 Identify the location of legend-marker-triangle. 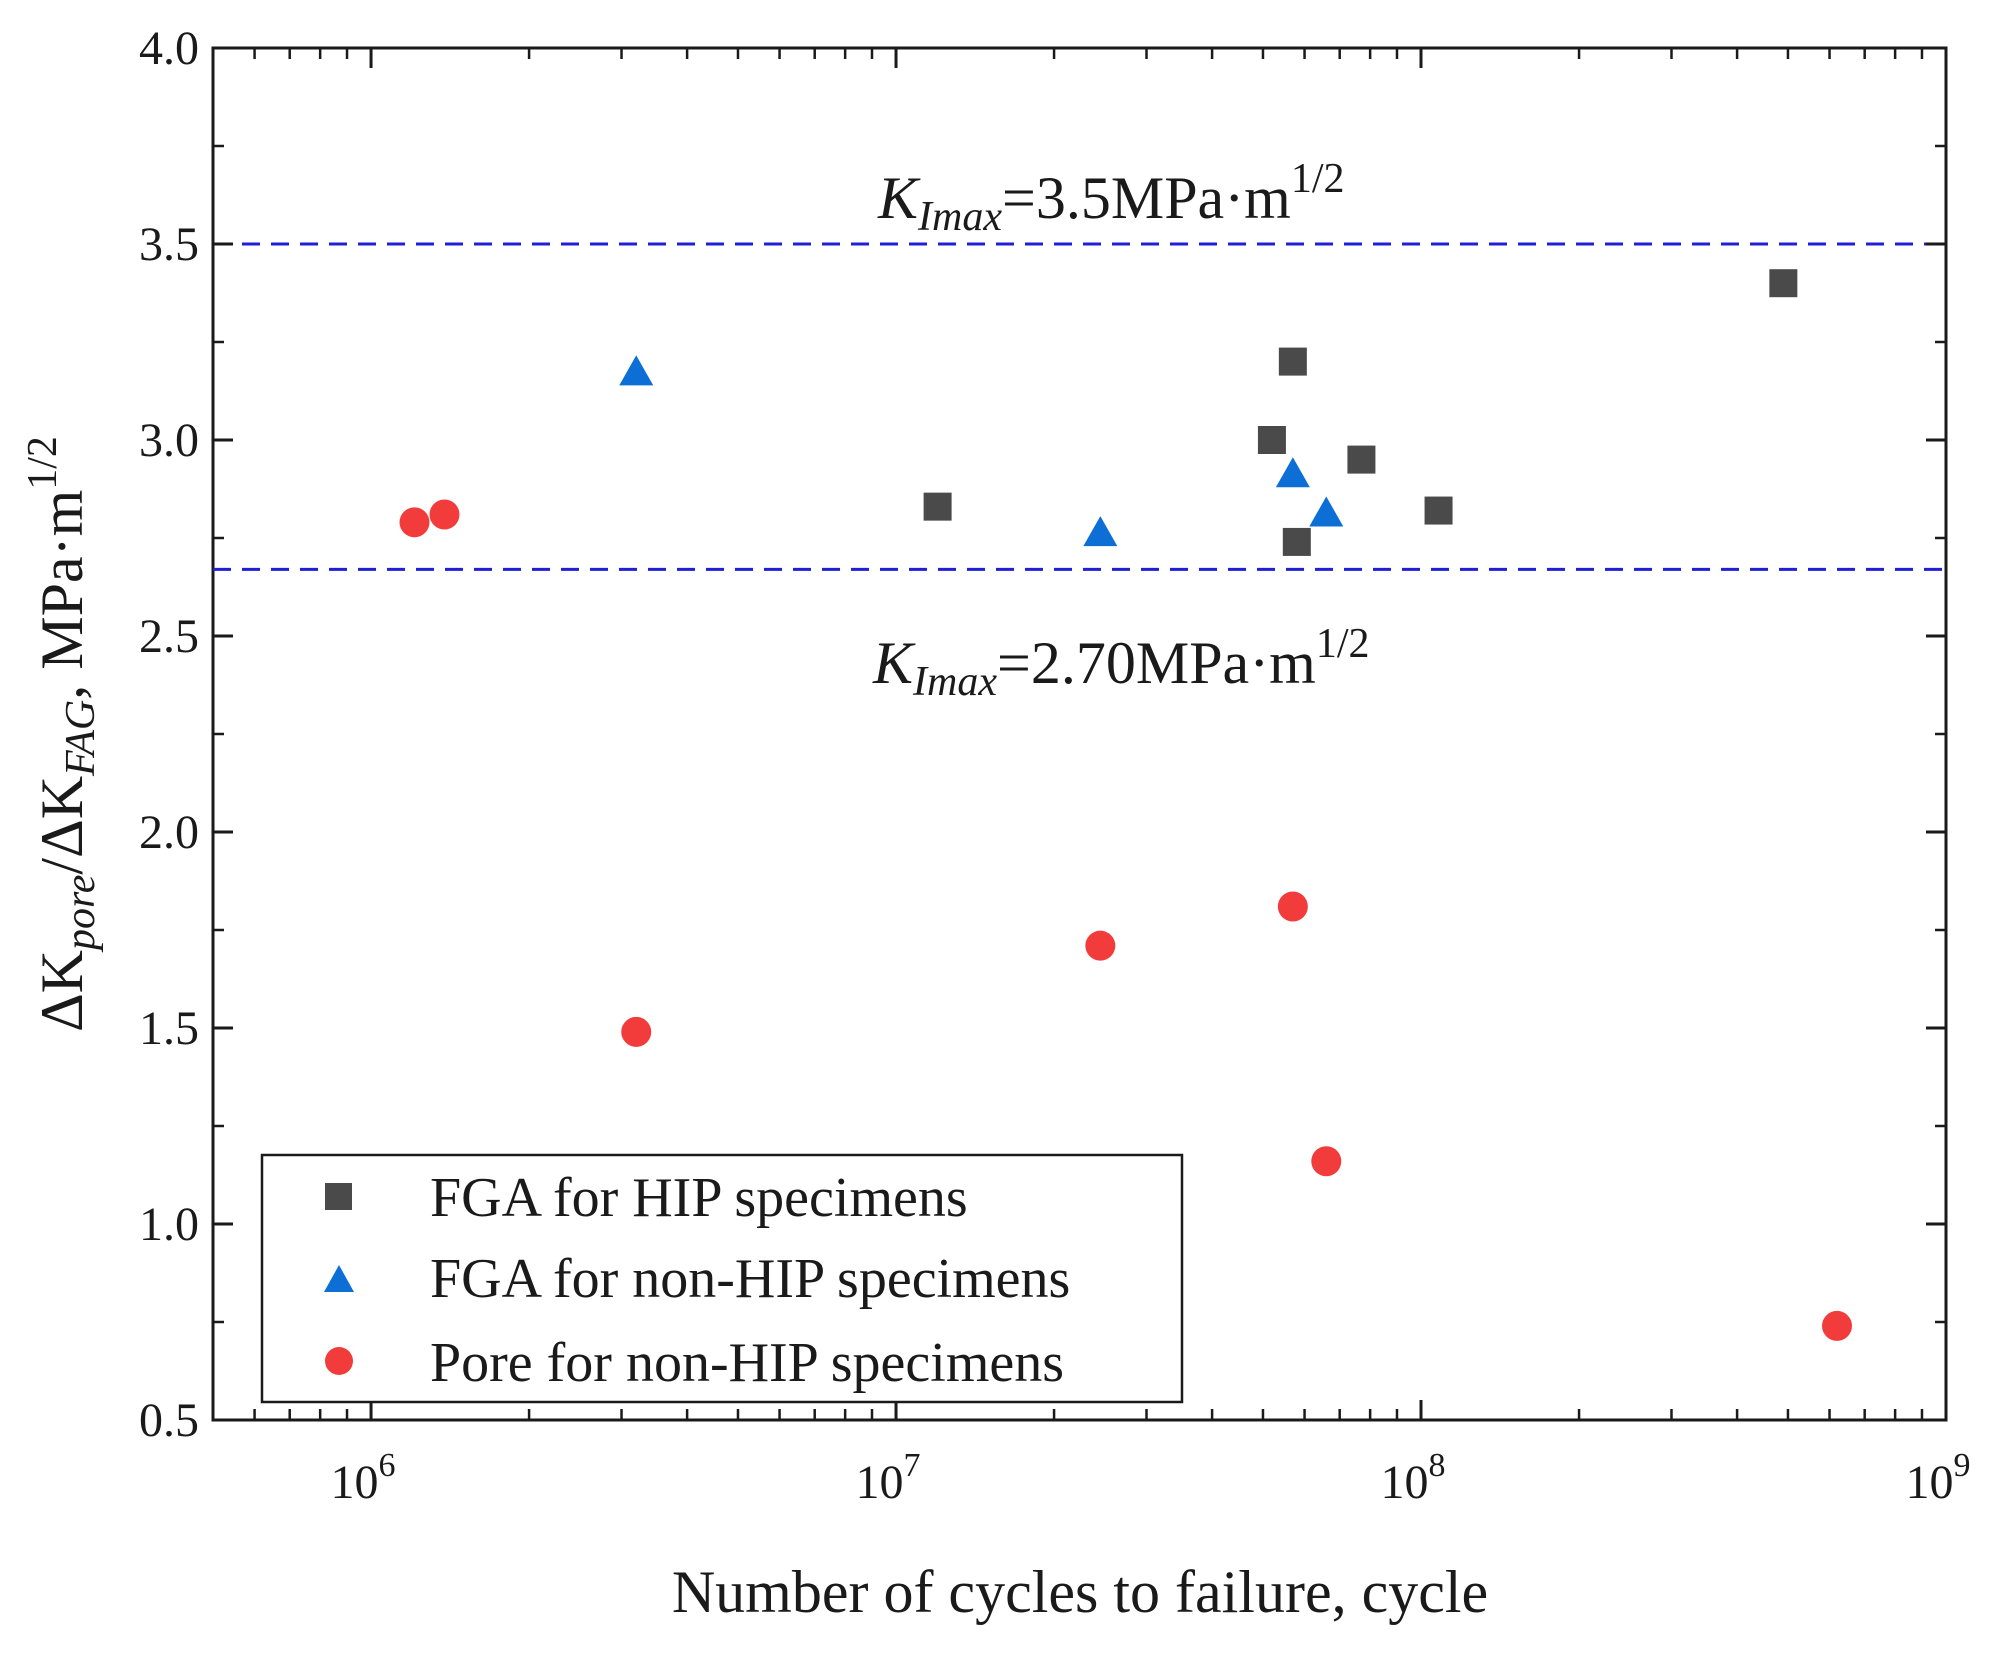
(339, 1278).